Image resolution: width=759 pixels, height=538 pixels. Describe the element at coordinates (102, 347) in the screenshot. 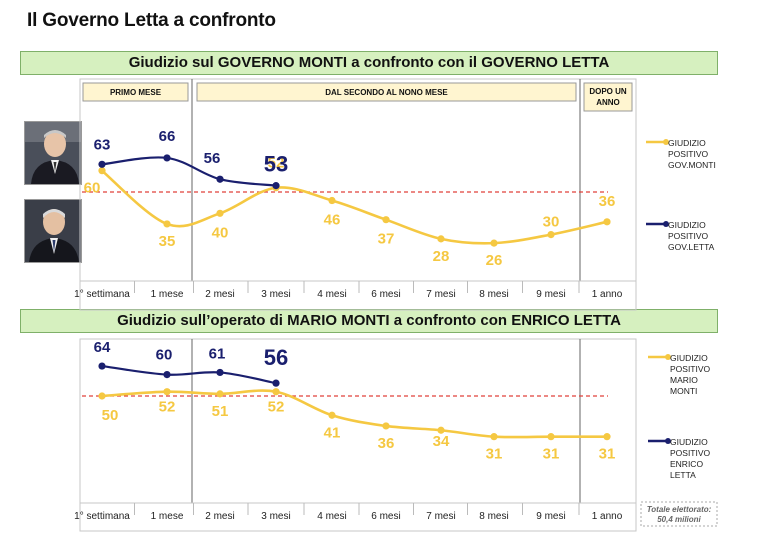

I see `chart2-letta-data-label: 64` at that location.